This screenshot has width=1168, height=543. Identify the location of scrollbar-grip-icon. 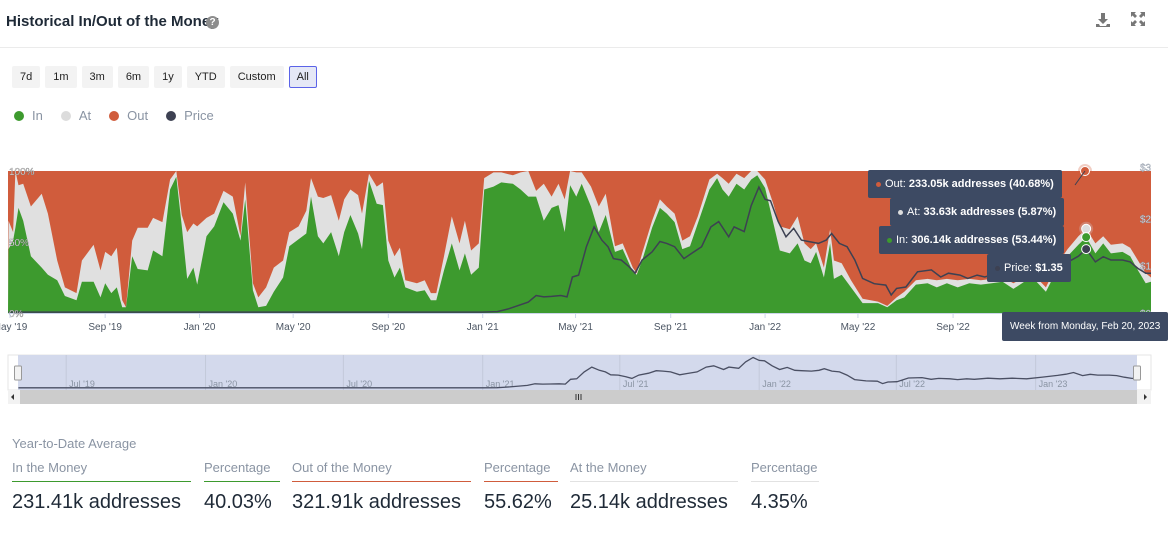
(578, 397).